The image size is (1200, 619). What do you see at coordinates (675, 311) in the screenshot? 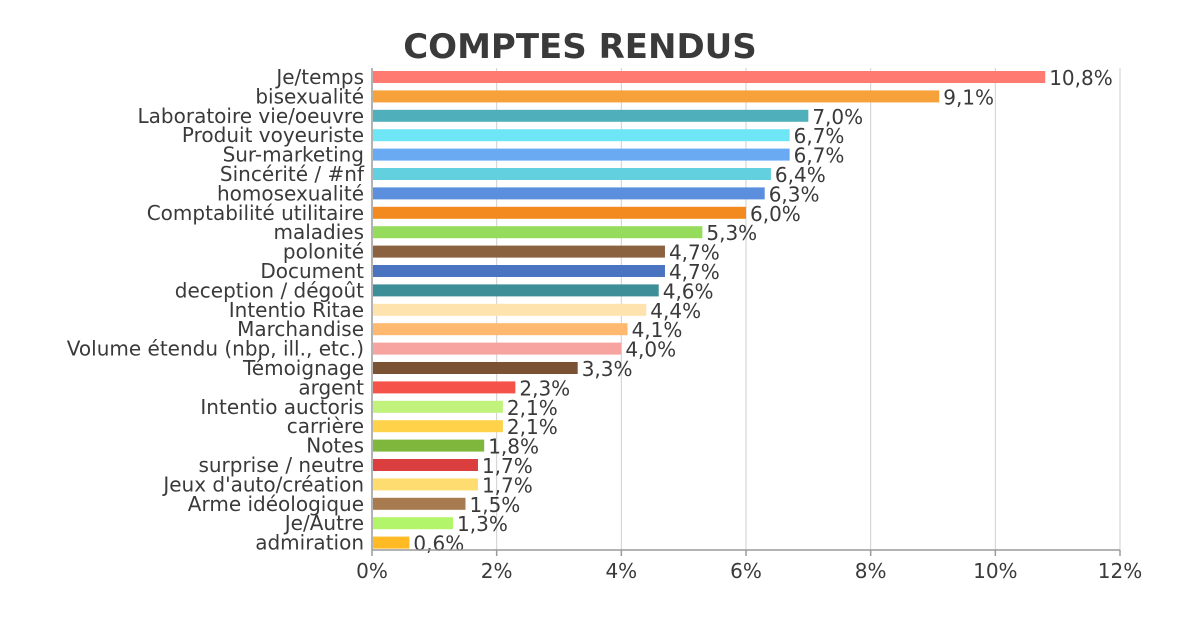
I see `value-label: 4,4%` at bounding box center [675, 311].